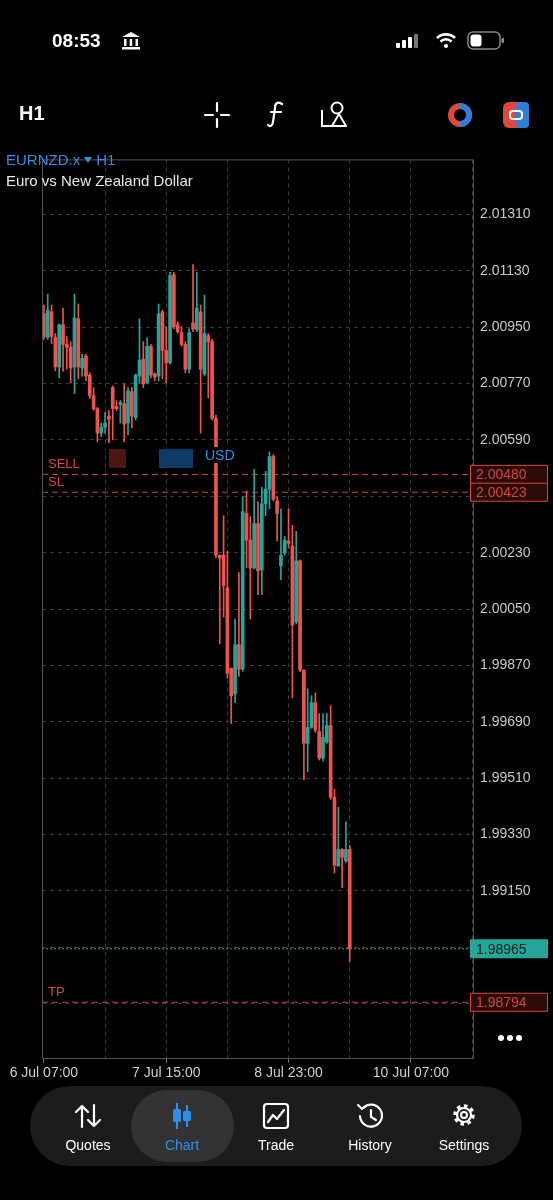 The image size is (553, 1200). I want to click on y-tick-label: 2.00050, so click(505, 607).